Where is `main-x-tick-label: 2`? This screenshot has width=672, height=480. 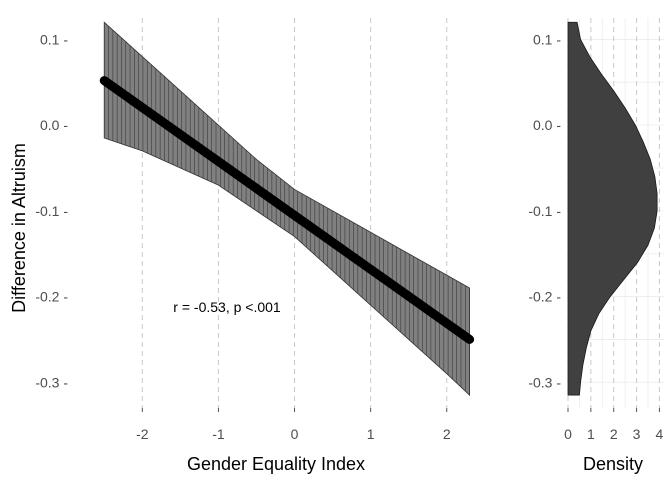
main-x-tick-label: 2 is located at coordinates (447, 434).